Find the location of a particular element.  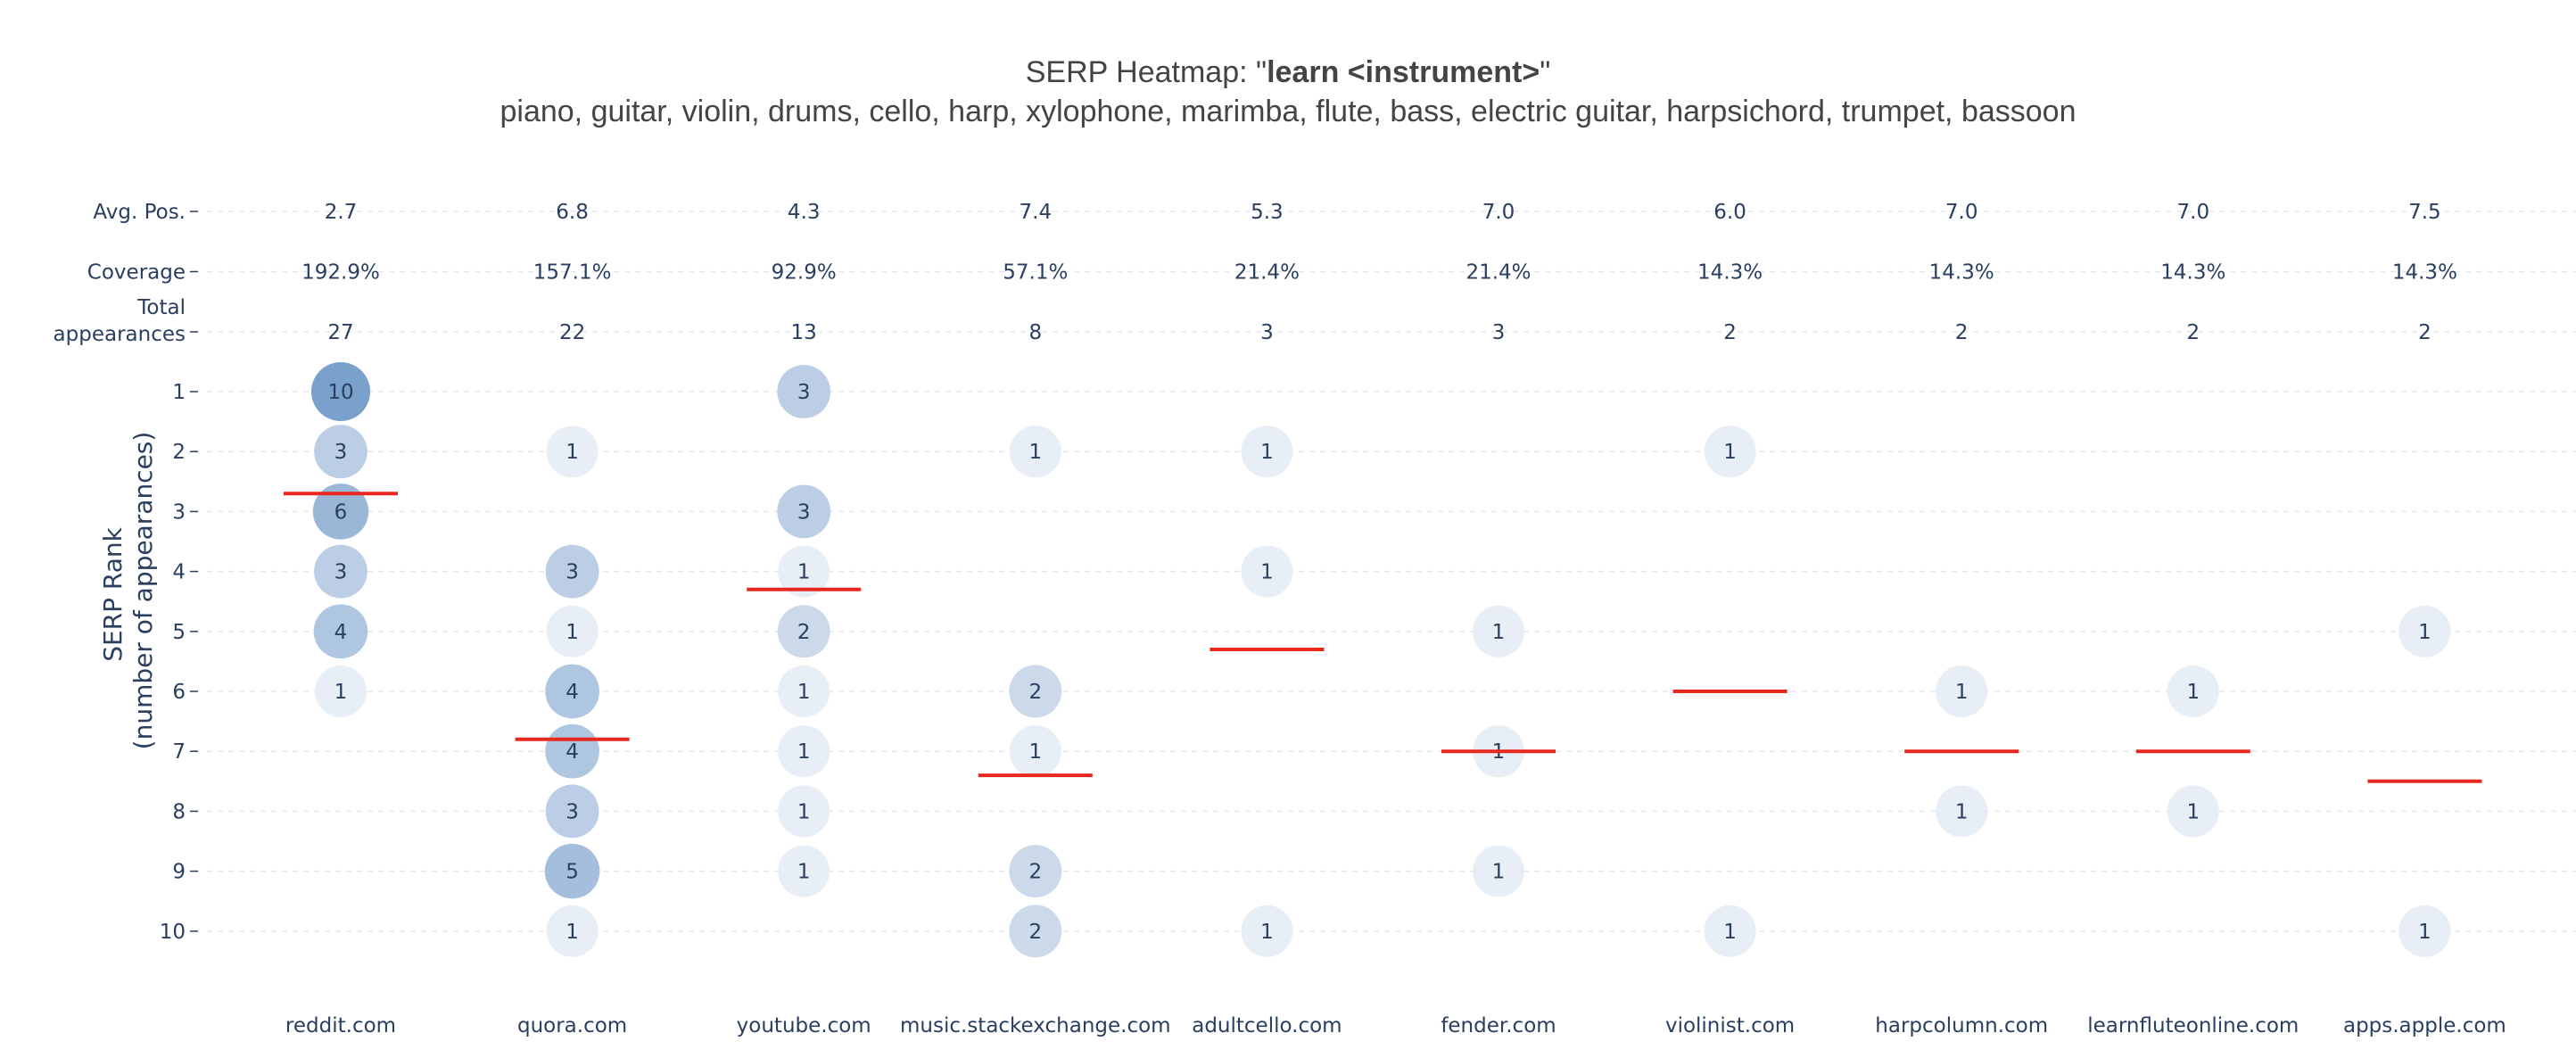

stat-row-label: Avg. Pos. is located at coordinates (139, 212).